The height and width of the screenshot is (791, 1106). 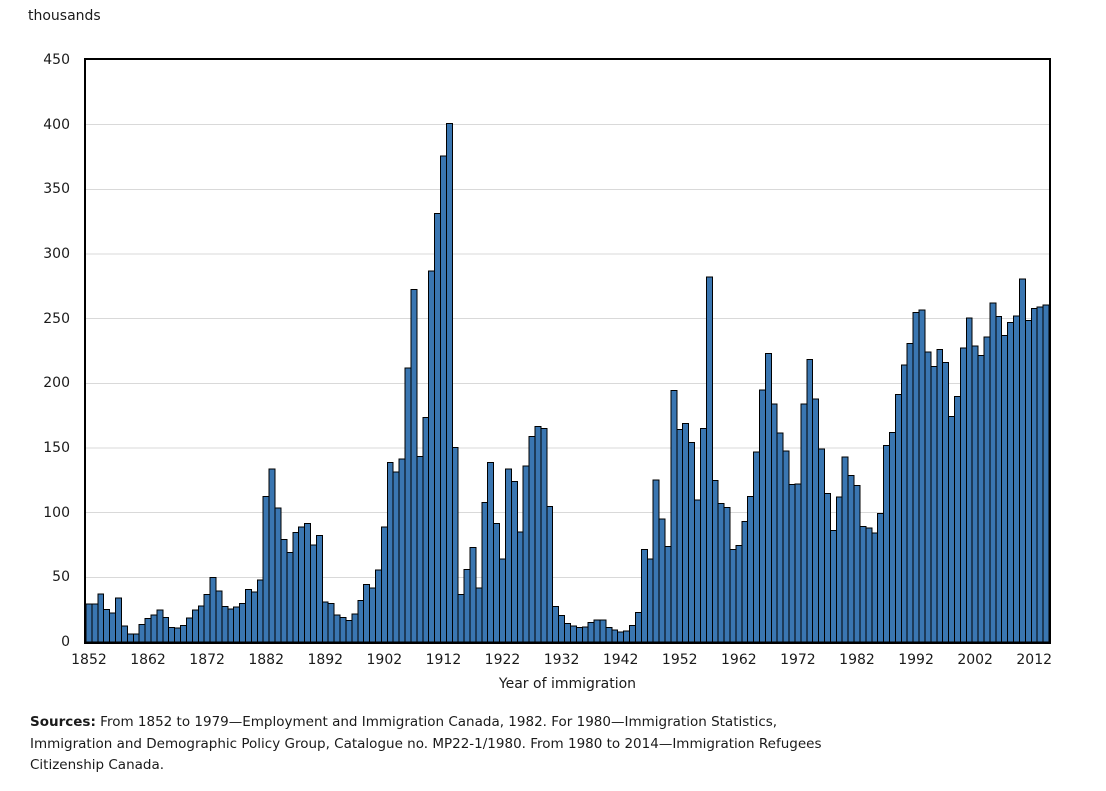 What do you see at coordinates (969, 479) in the screenshot?
I see `bar-2001` at bounding box center [969, 479].